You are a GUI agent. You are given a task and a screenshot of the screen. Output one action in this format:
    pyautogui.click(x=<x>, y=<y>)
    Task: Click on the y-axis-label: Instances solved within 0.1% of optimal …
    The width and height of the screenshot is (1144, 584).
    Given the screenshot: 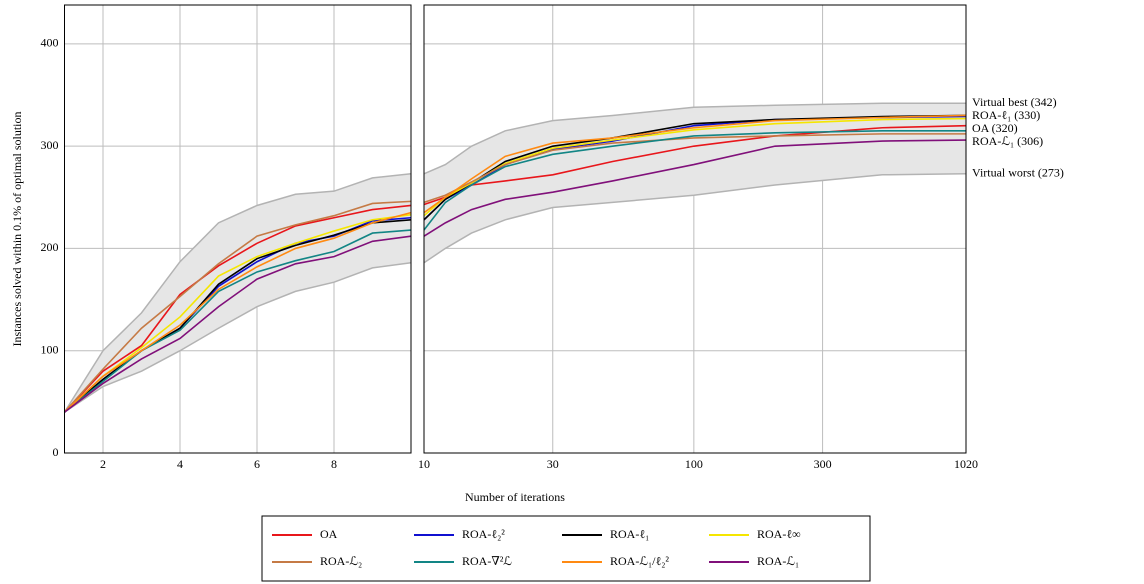 What is the action you would take?
    pyautogui.click(x=17, y=229)
    